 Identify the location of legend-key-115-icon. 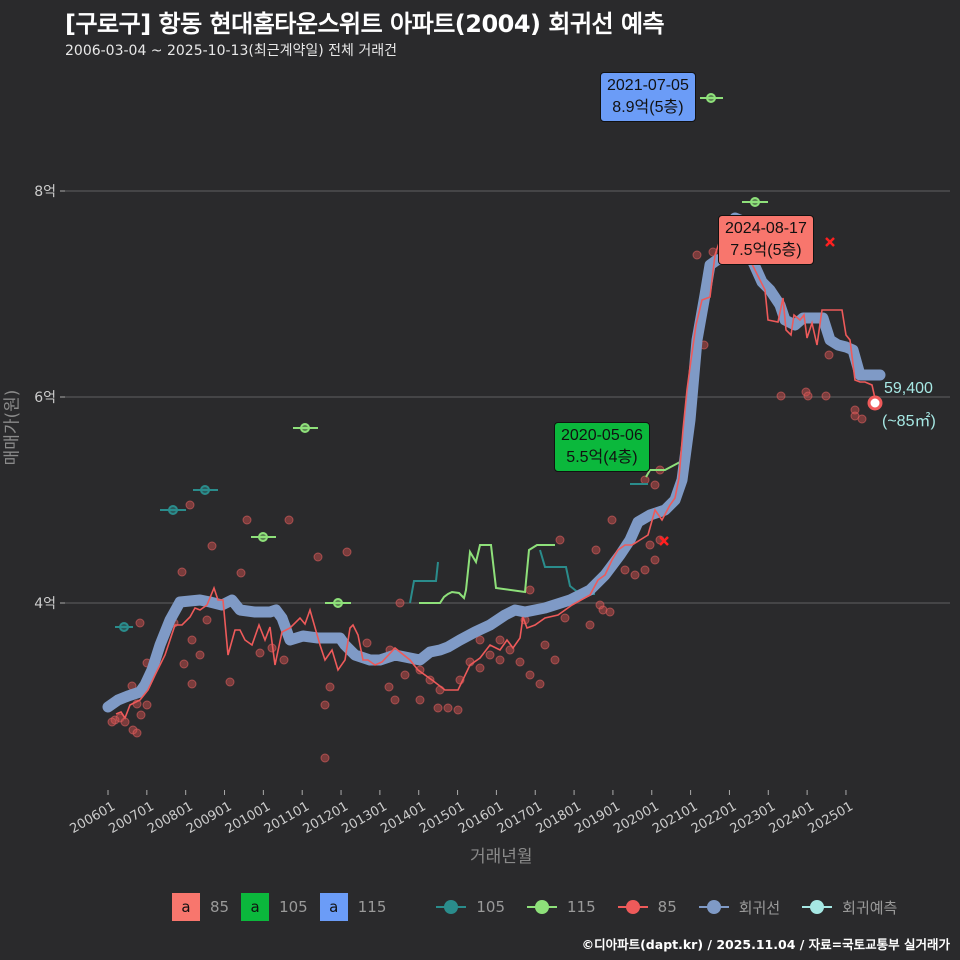
(542, 907).